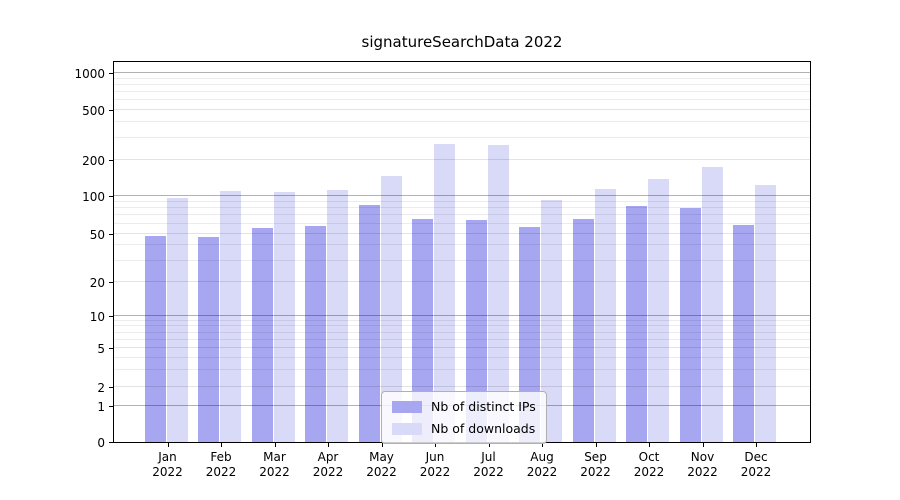  Describe the element at coordinates (488, 472) in the screenshot. I see `x-tick-year-jul: 2022` at that location.